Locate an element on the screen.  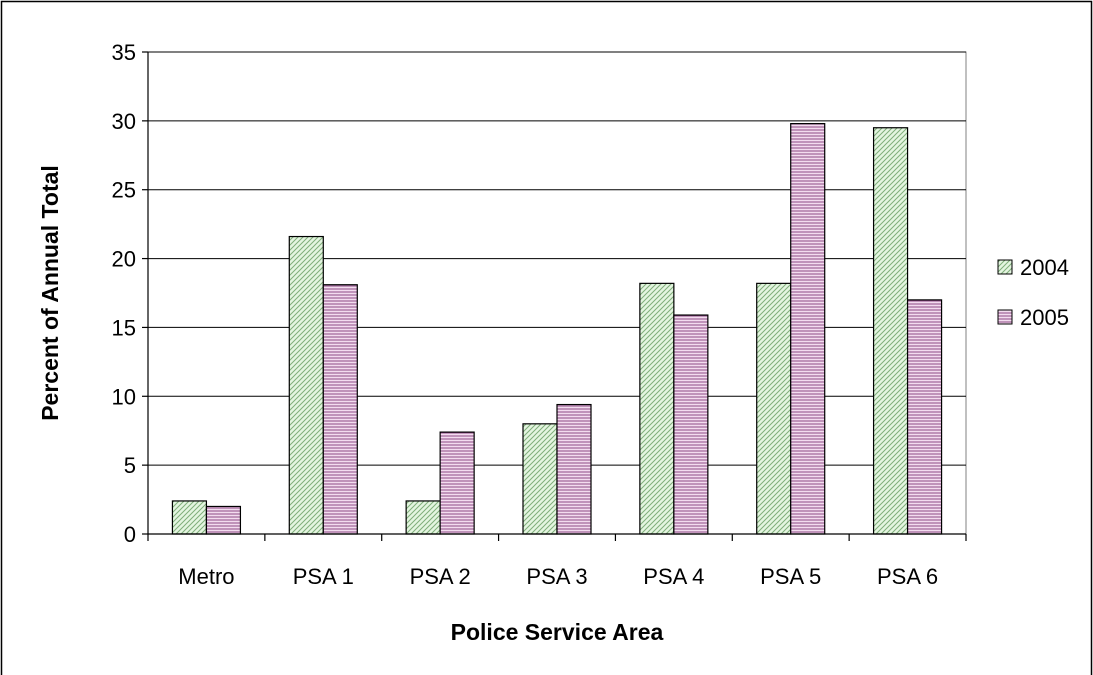
y-tick-label: 30 is located at coordinates (124, 121).